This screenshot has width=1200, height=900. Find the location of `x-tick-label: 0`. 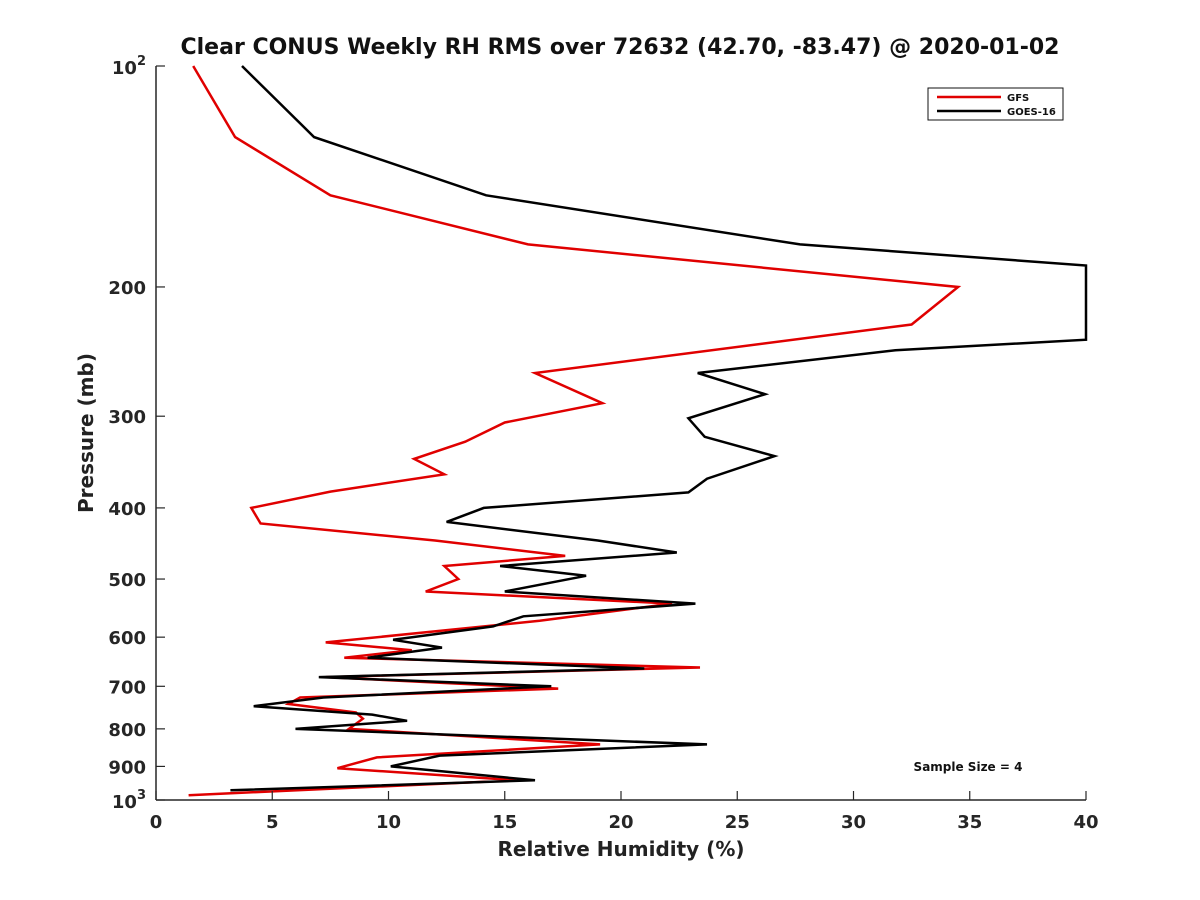

x-tick-label: 0 is located at coordinates (156, 822).